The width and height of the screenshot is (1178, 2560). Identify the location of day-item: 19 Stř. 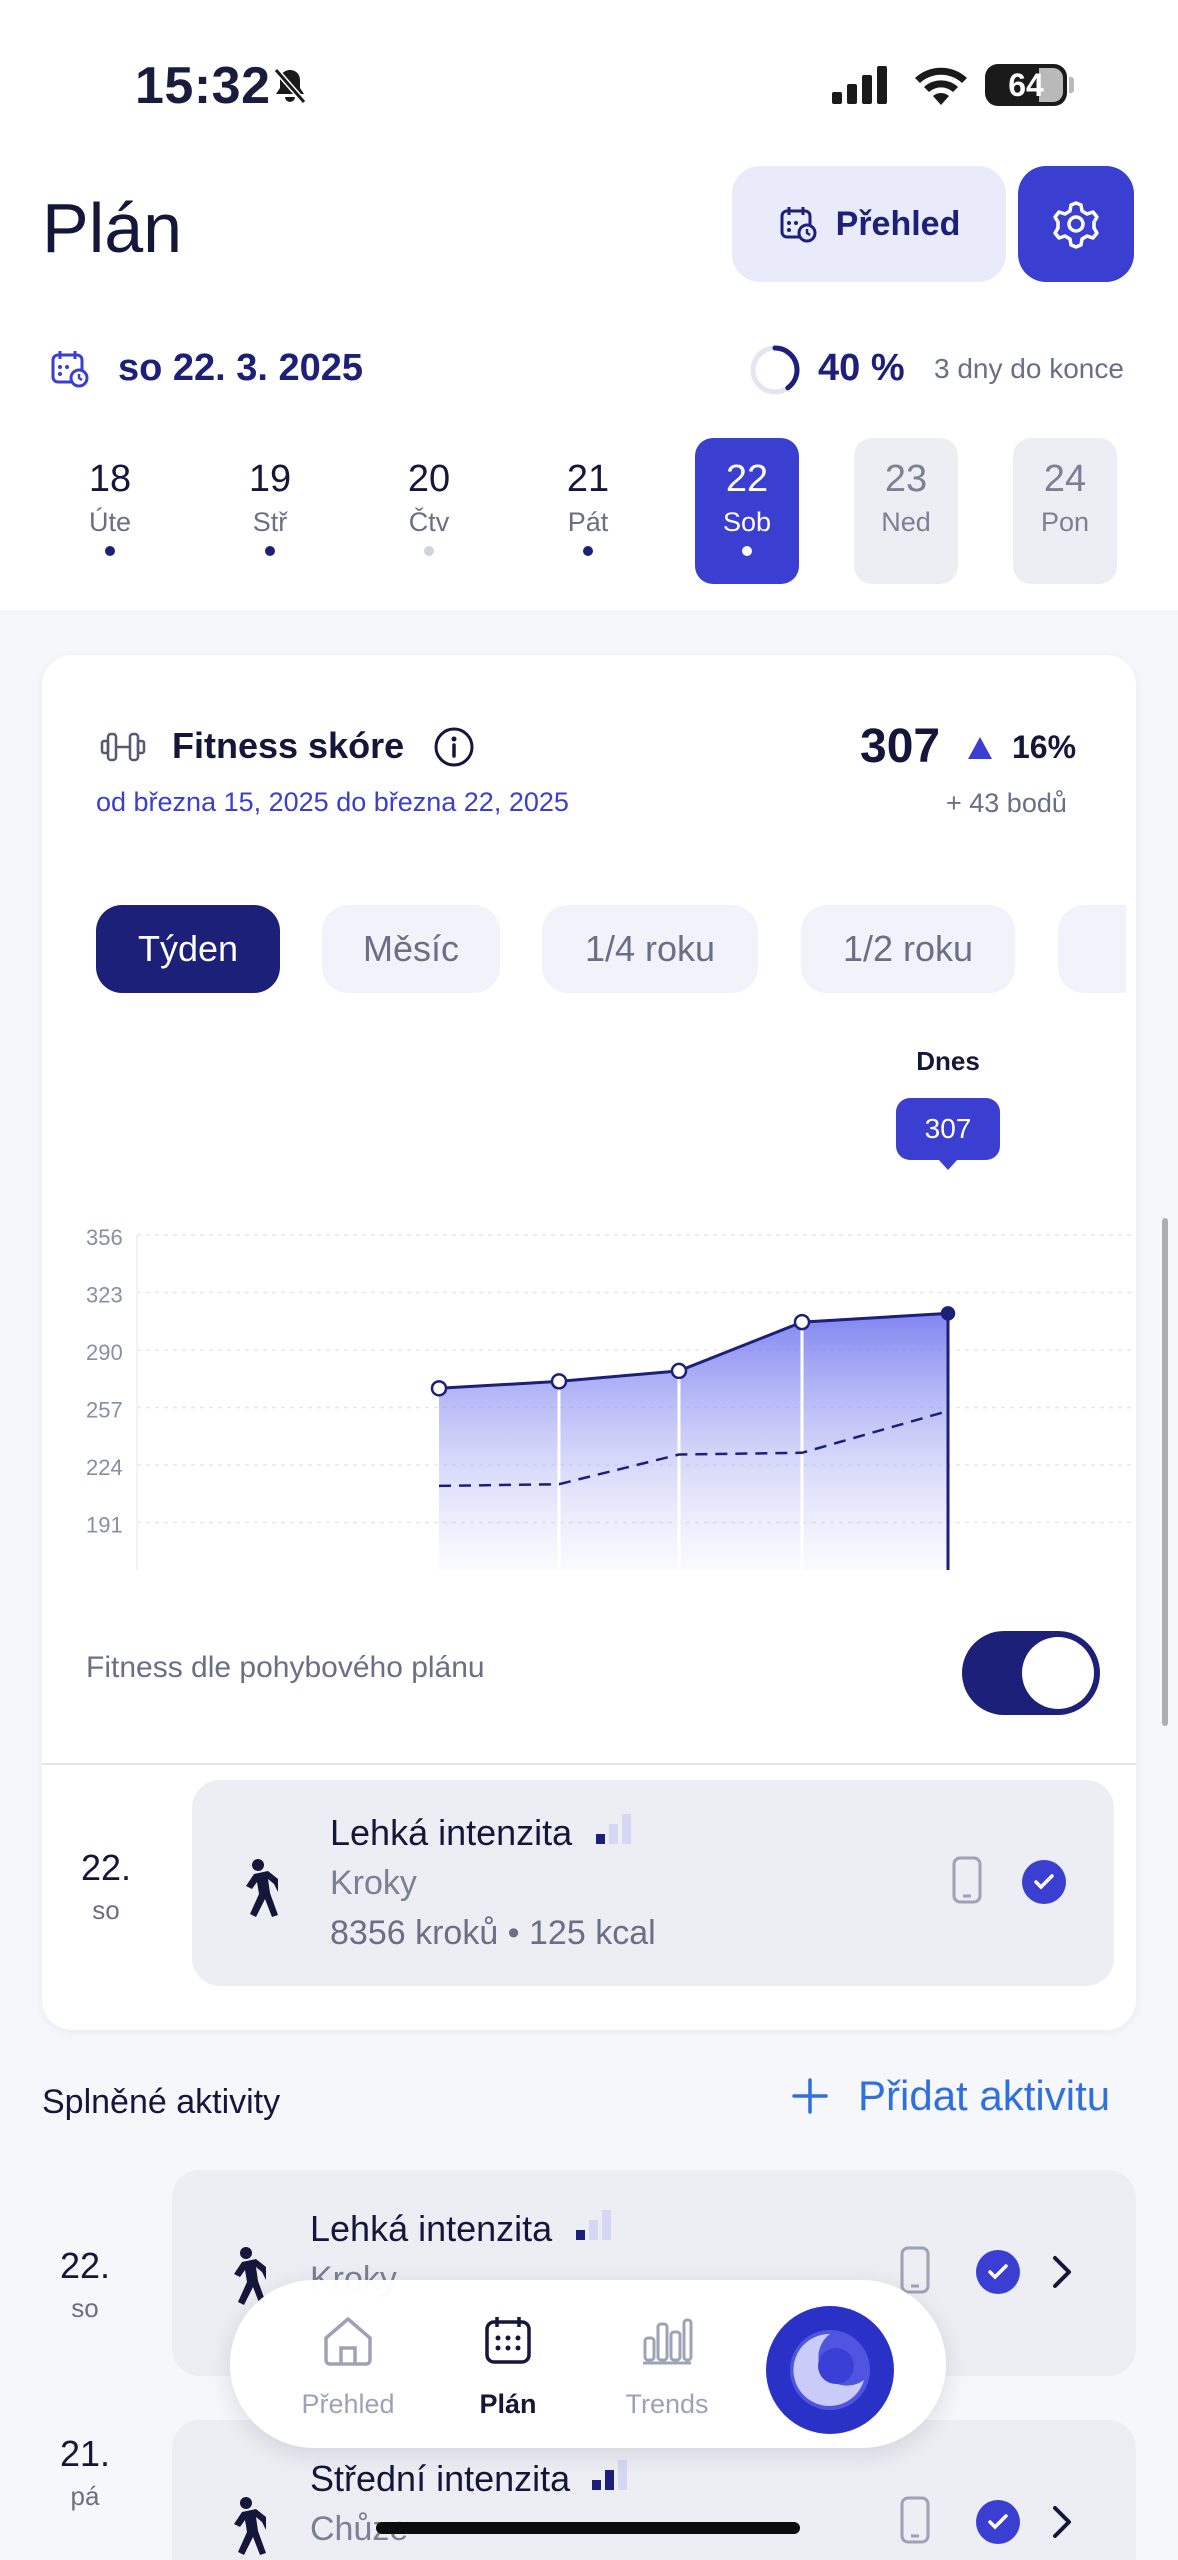
(270, 511).